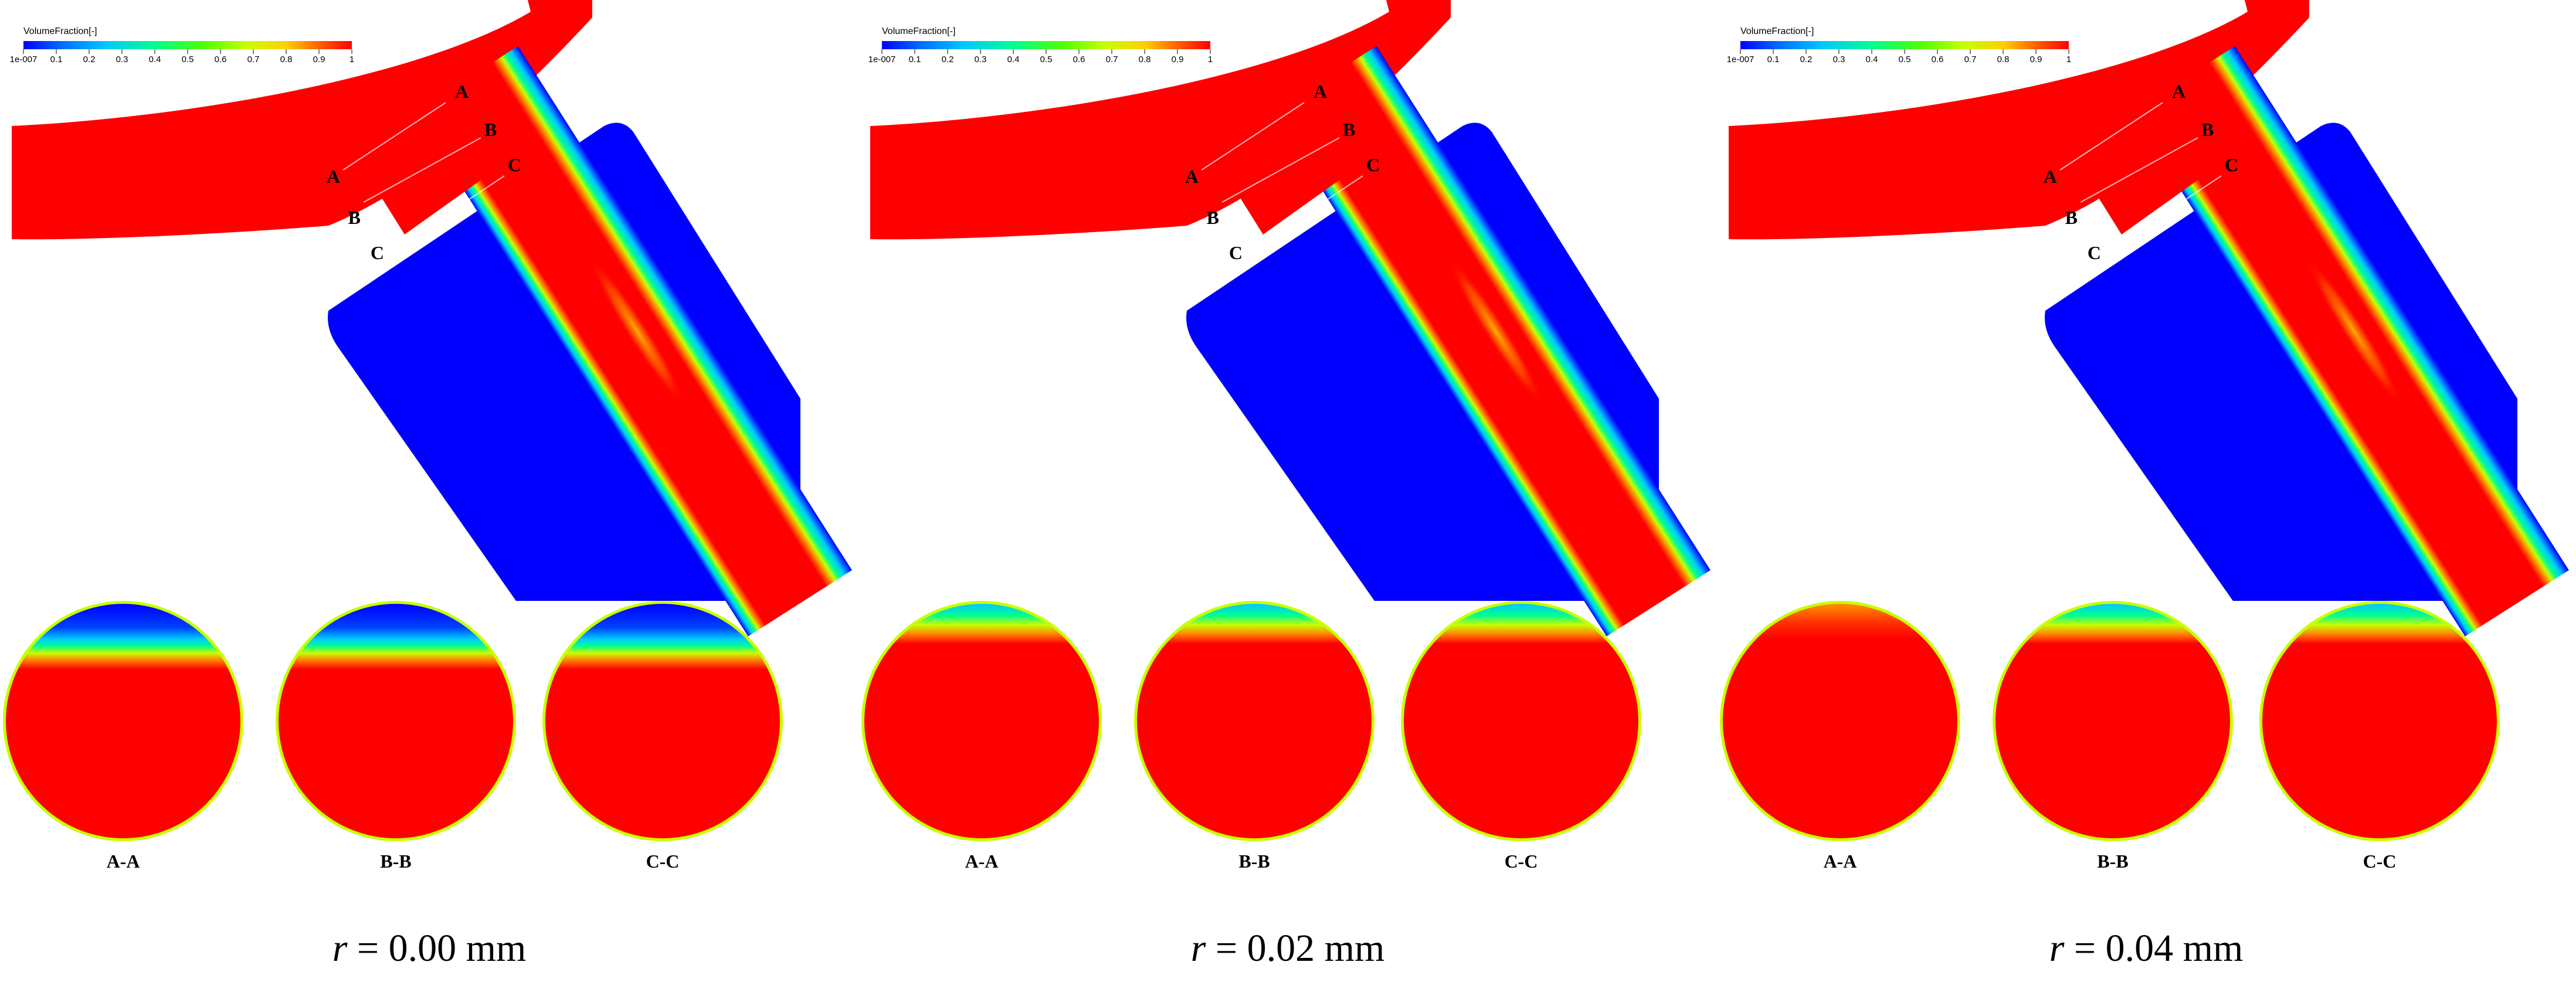 The image size is (2576, 996). What do you see at coordinates (429, 948) in the screenshot?
I see `panel-label-1: r = 0.00 mm` at bounding box center [429, 948].